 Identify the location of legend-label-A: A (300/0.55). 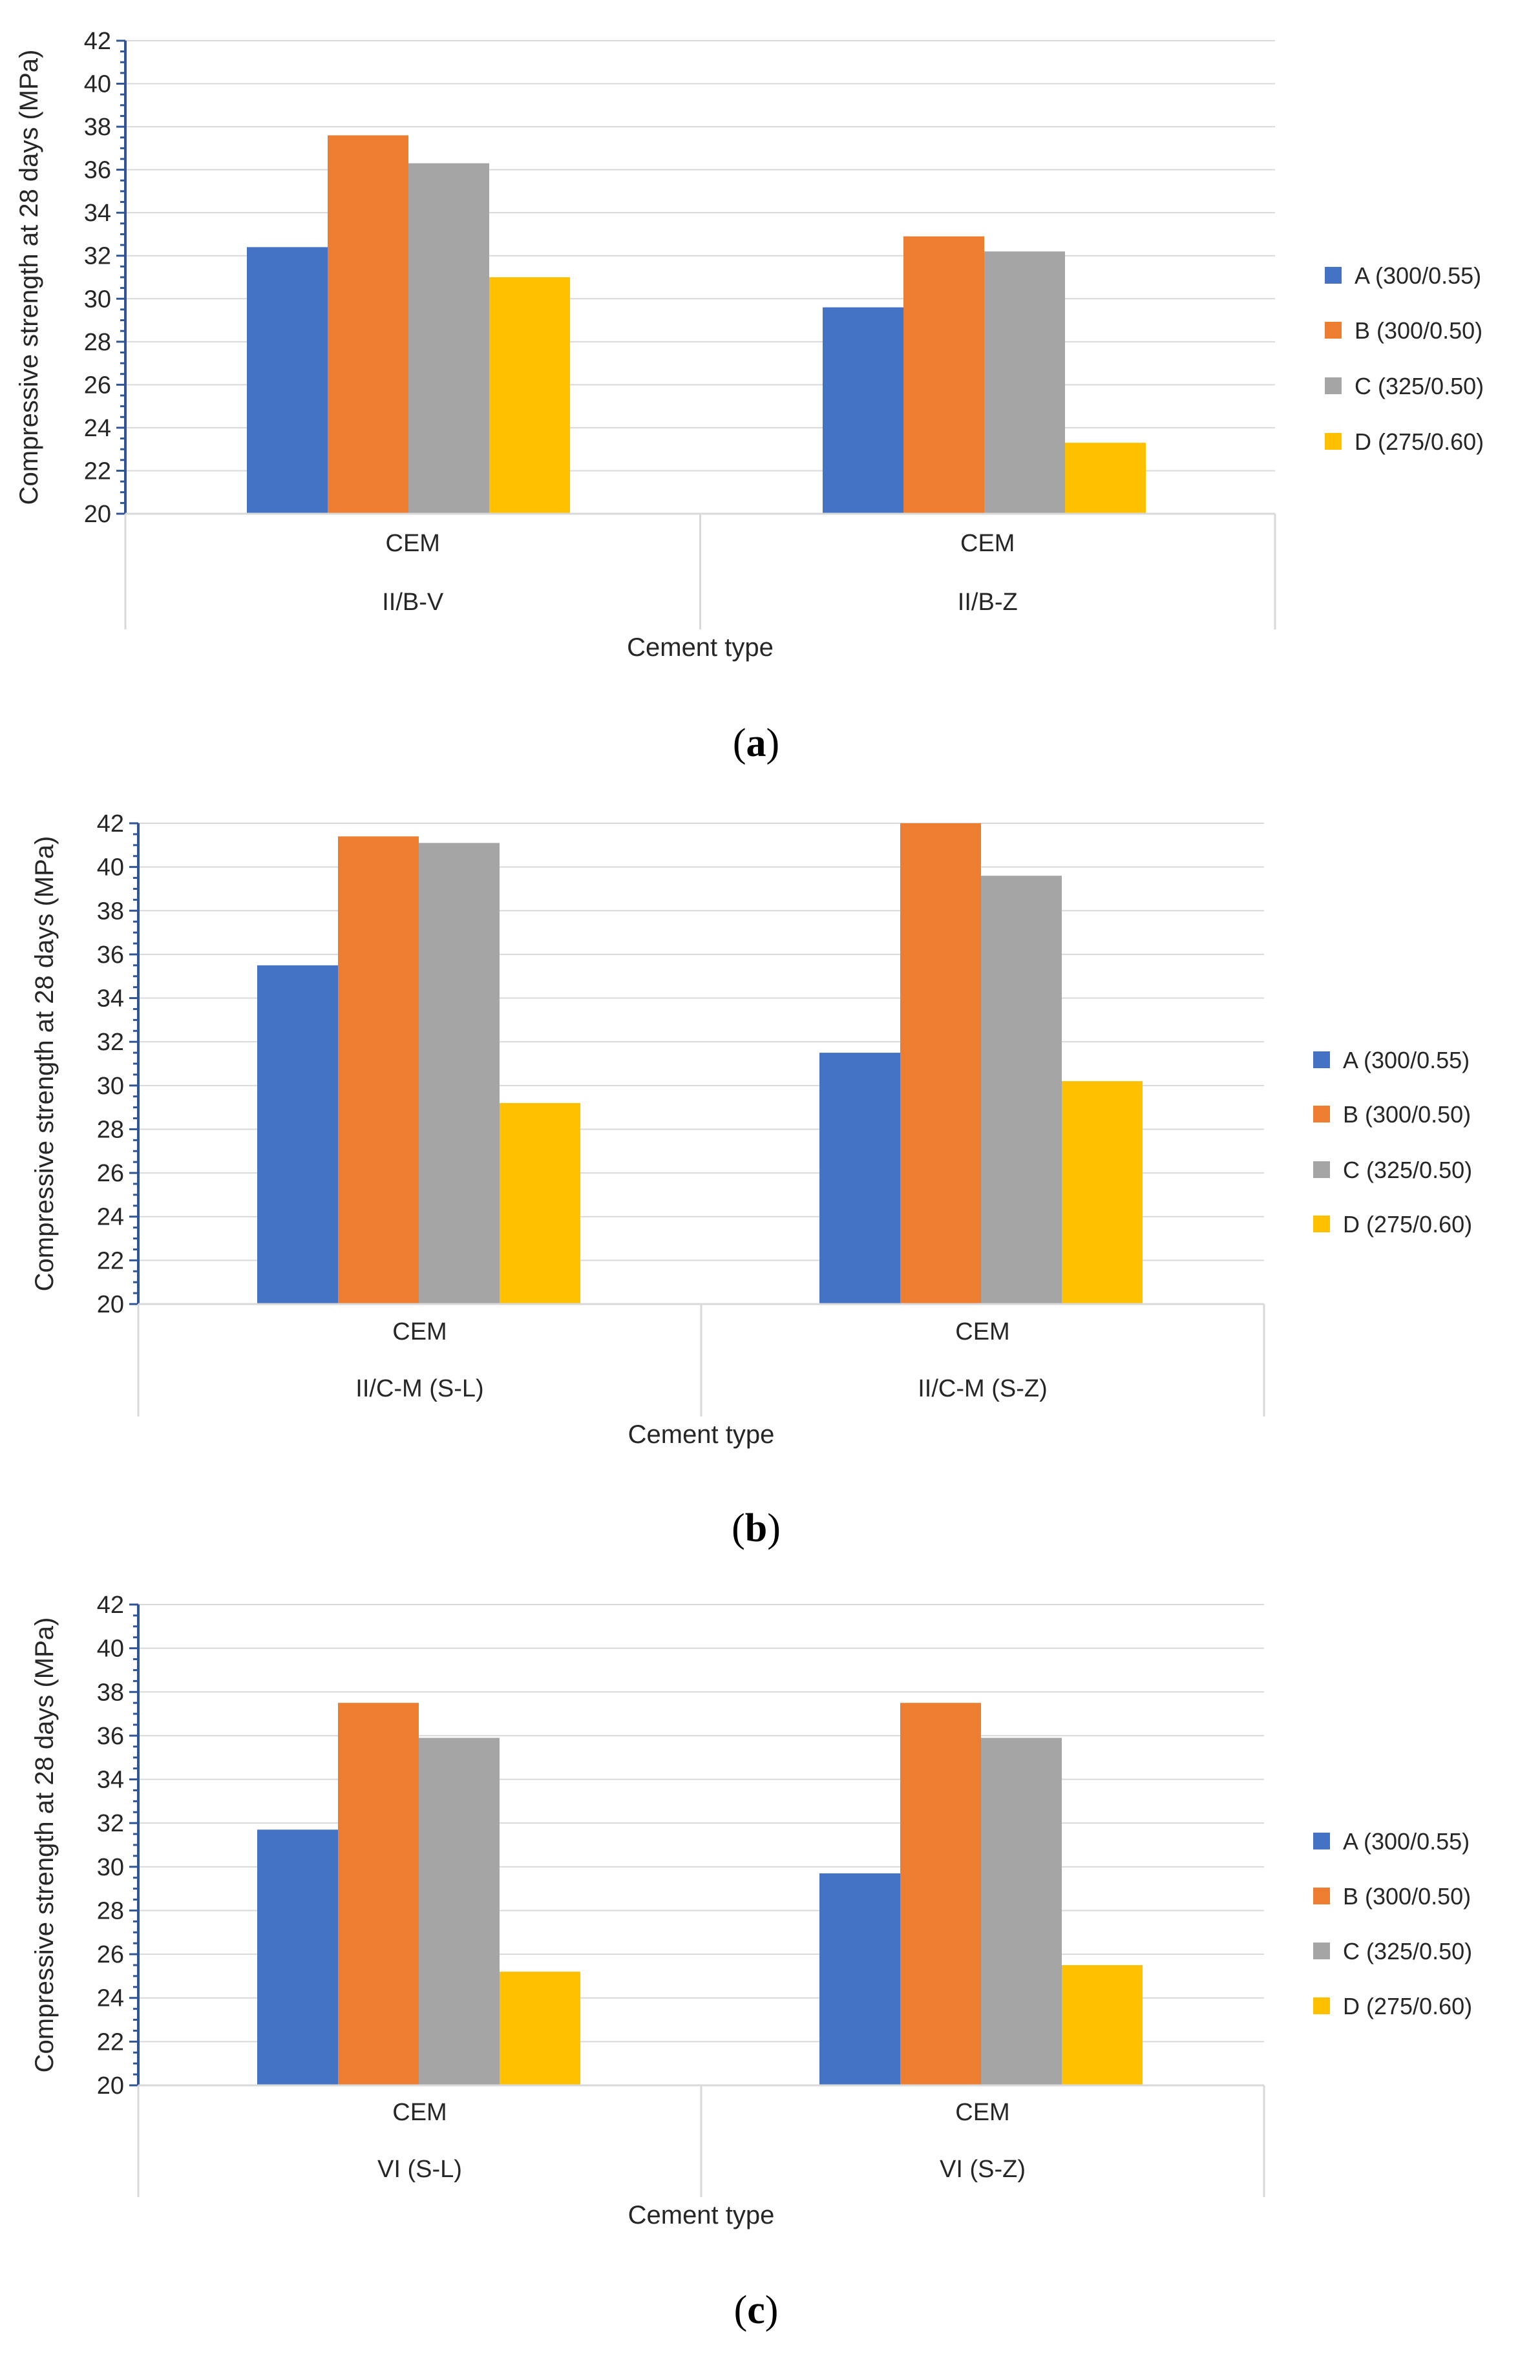
(1406, 1842).